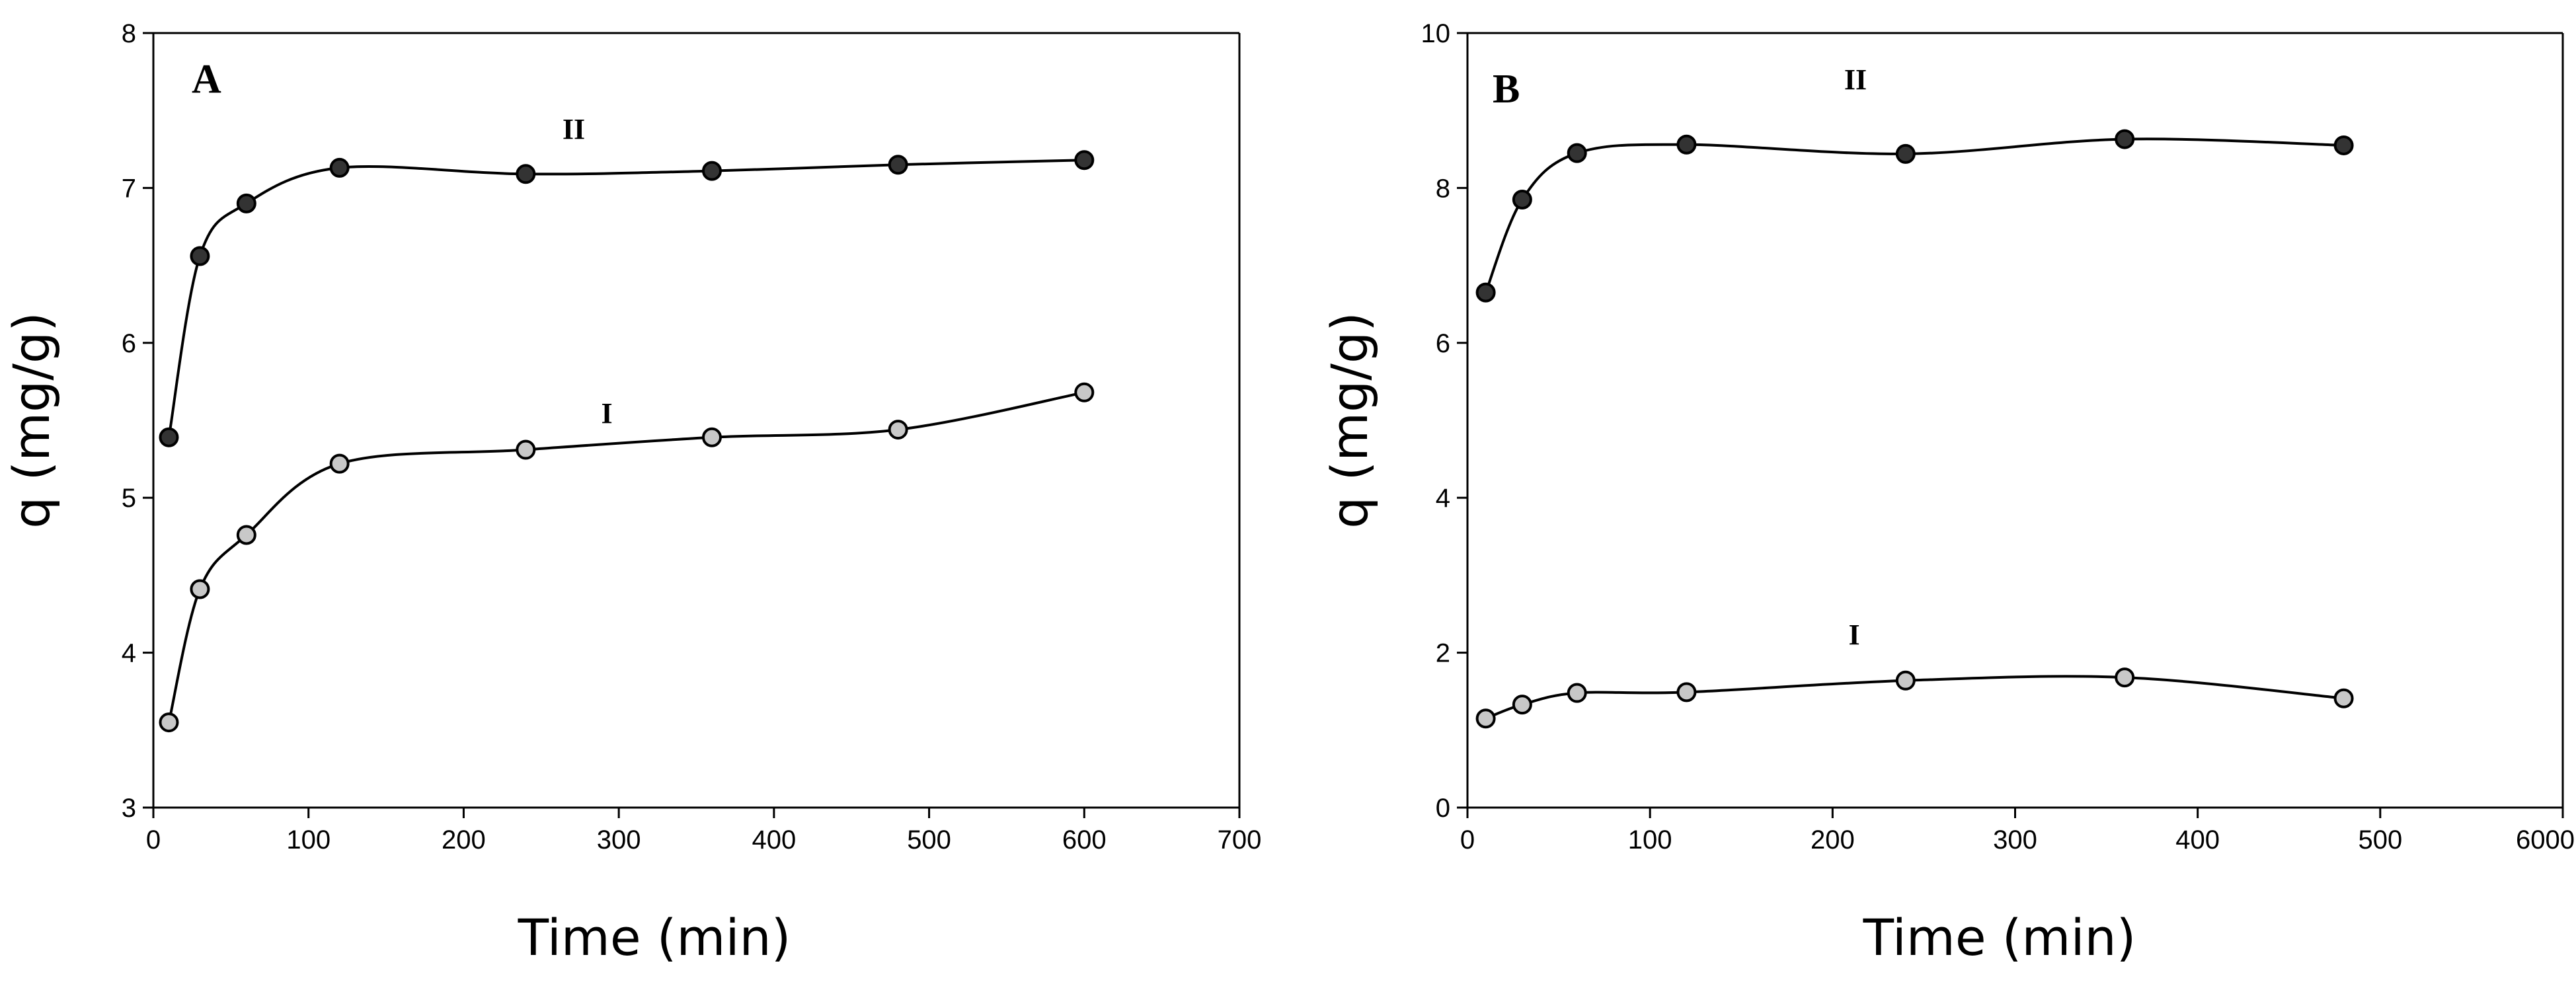 Image resolution: width=2576 pixels, height=988 pixels. What do you see at coordinates (1443, 808) in the screenshot?
I see `y-tick-label: 0` at bounding box center [1443, 808].